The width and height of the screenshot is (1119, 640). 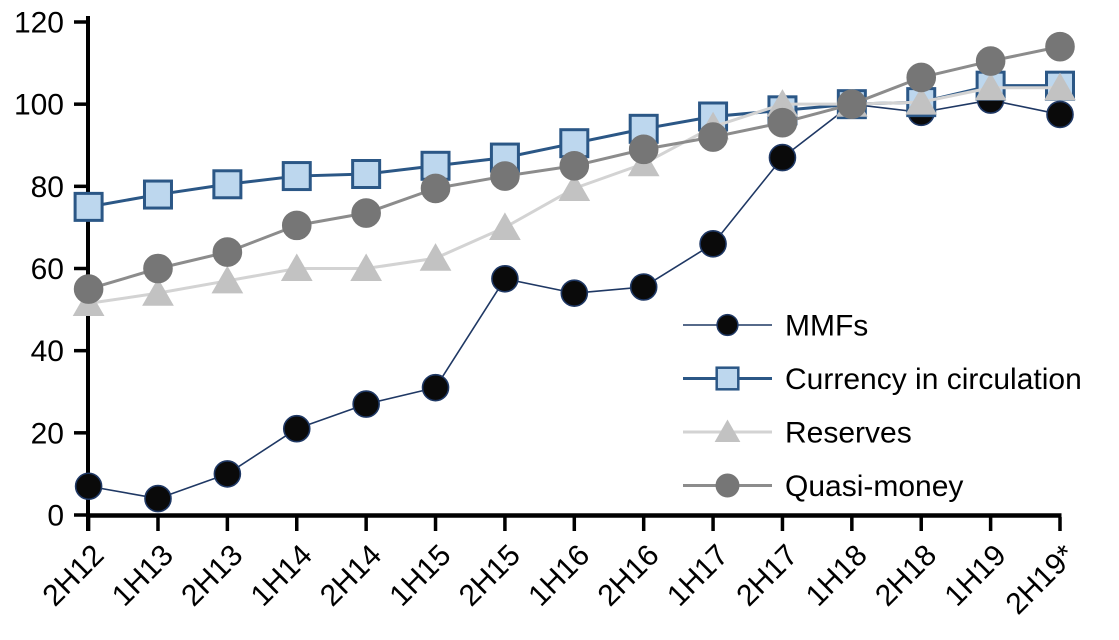 What do you see at coordinates (775, 326) in the screenshot?
I see `legend-item-mmfs: MMFs` at bounding box center [775, 326].